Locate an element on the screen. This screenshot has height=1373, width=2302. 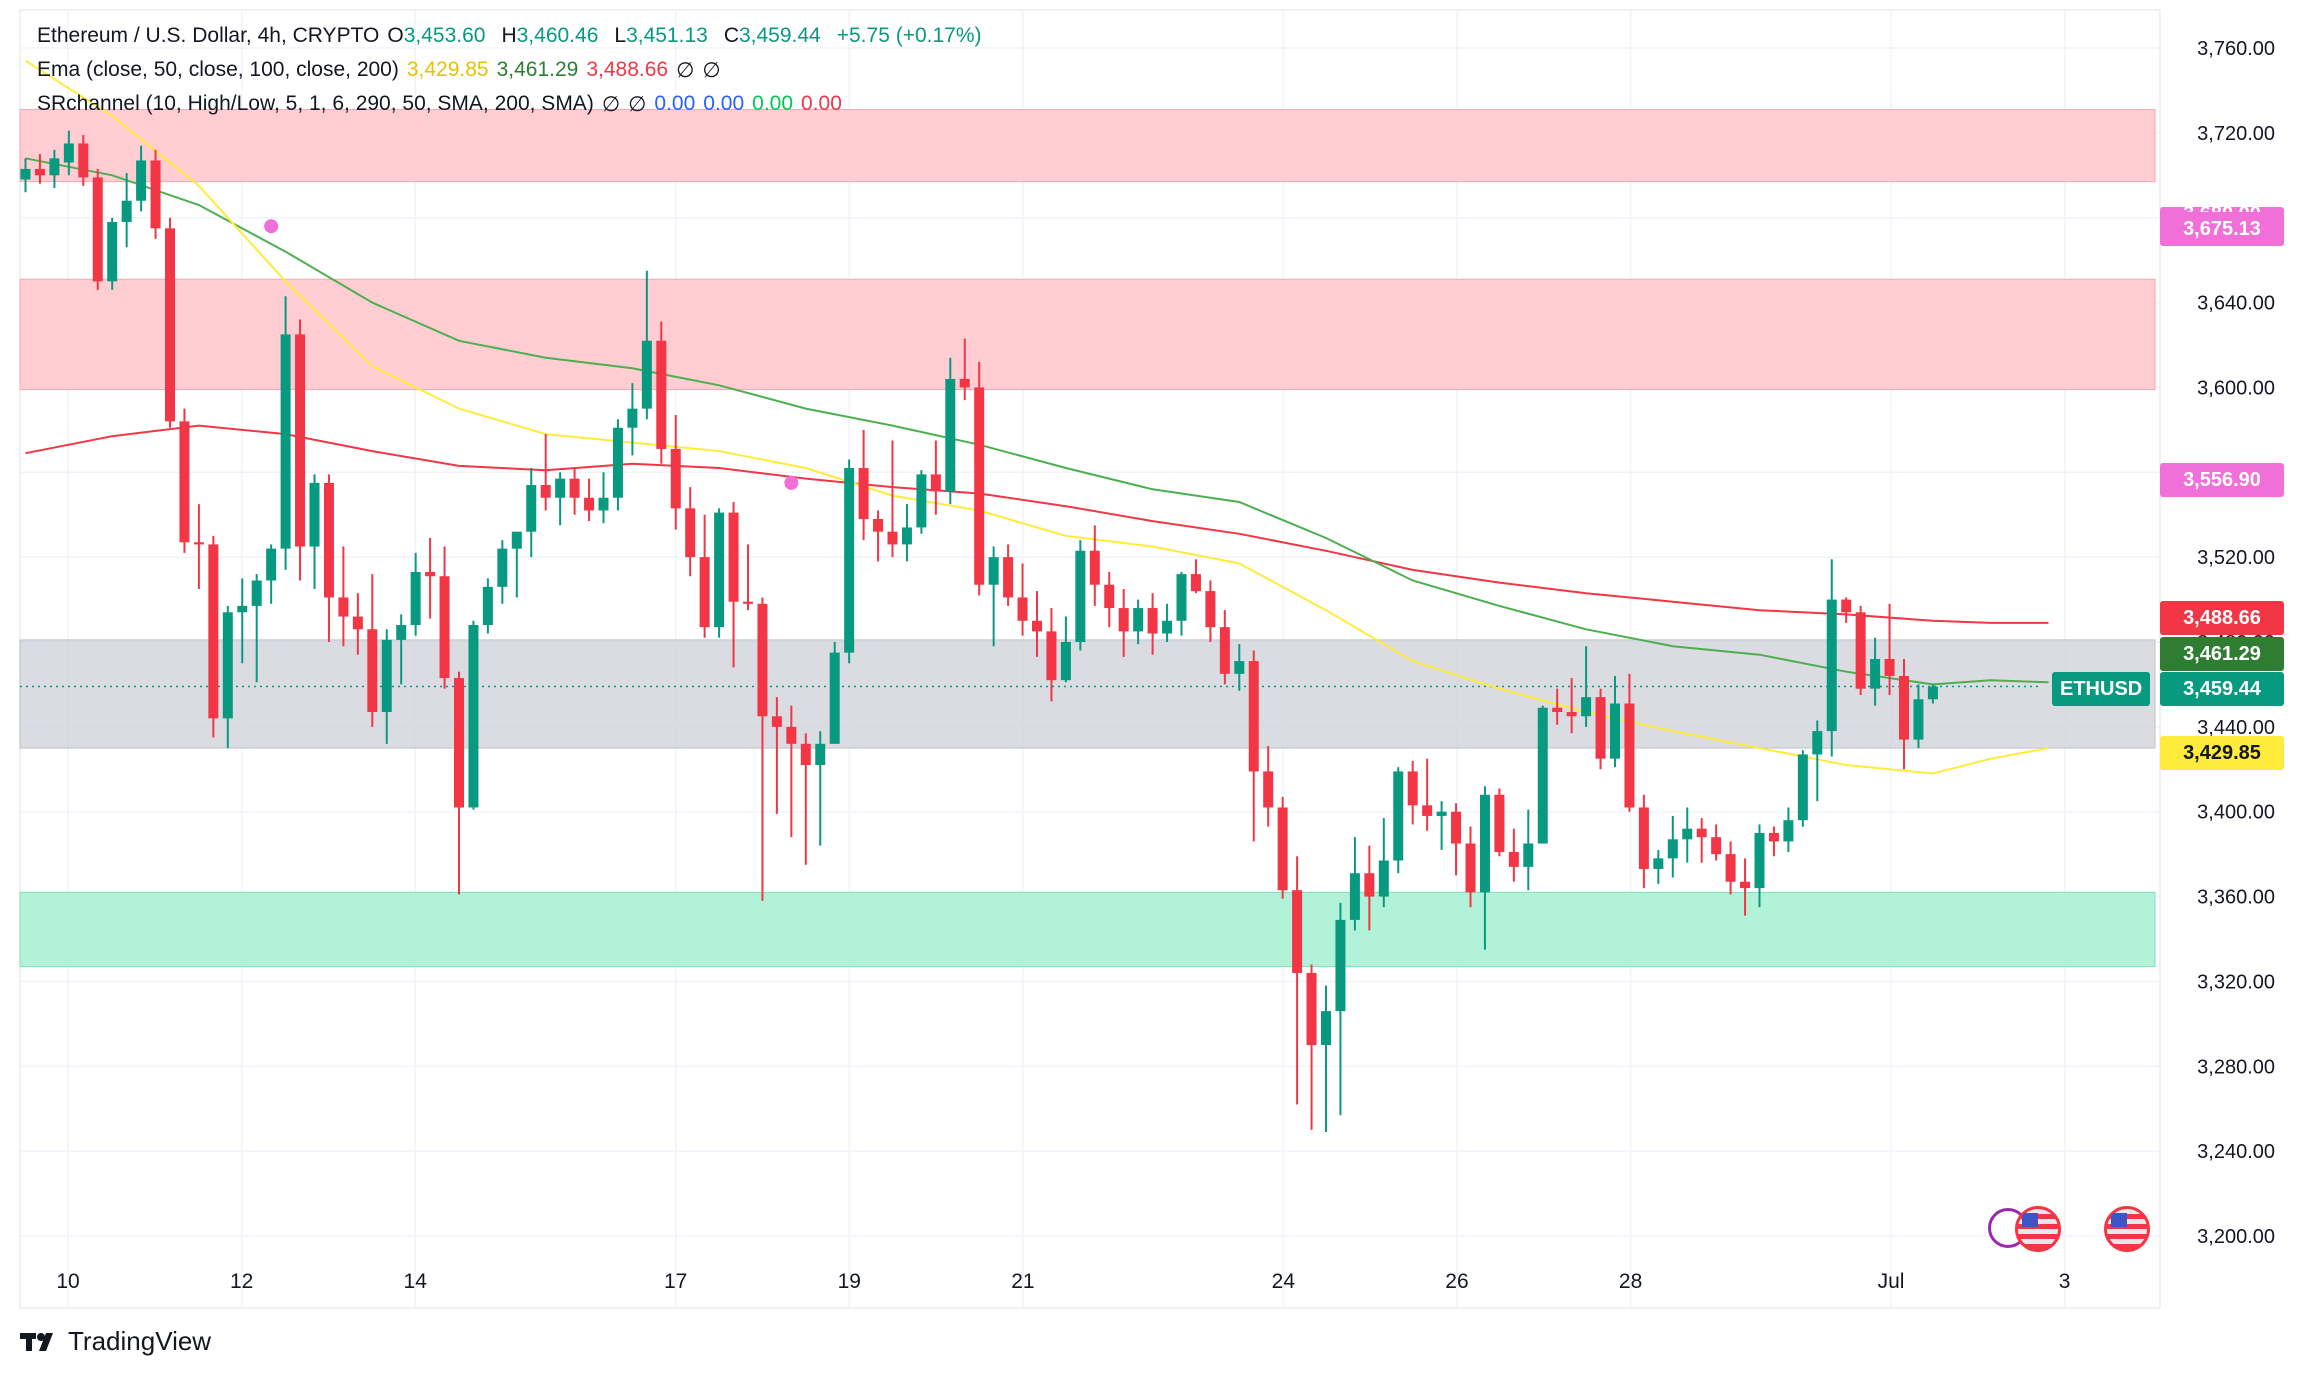
x-tick-label: 3 is located at coordinates (2065, 1281).